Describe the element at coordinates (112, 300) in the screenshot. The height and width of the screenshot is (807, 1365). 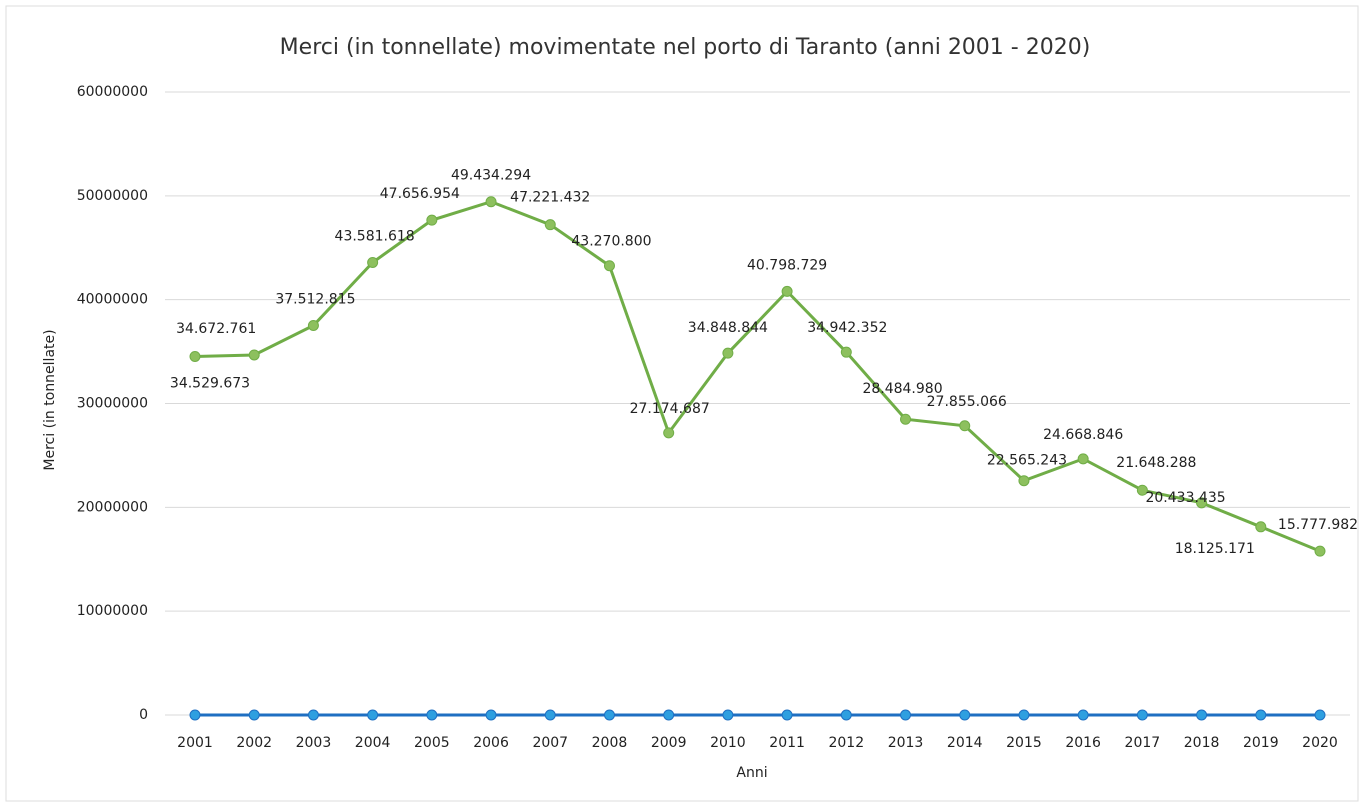
I see `y-tick-label: 40000000` at that location.